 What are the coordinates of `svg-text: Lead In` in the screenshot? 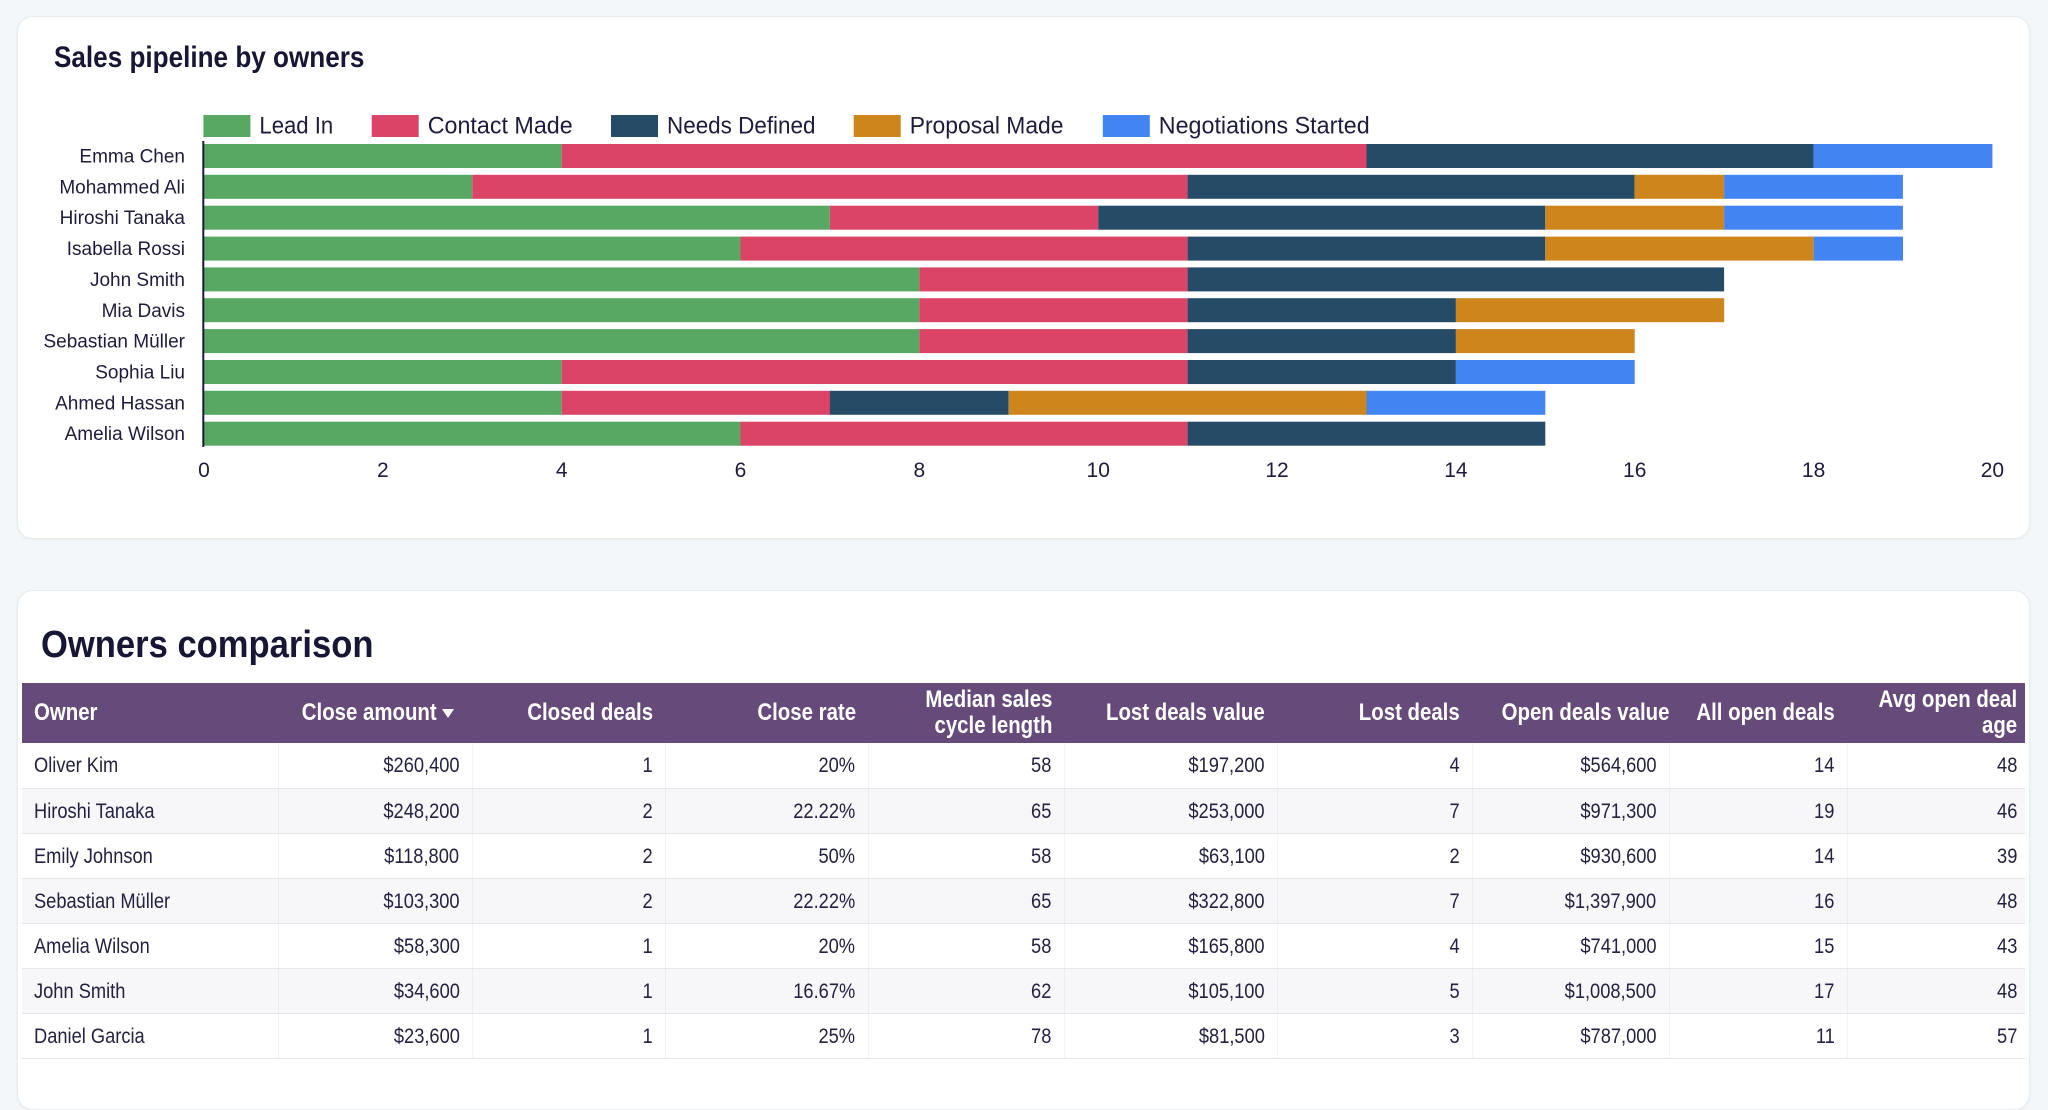 It's located at (296, 126).